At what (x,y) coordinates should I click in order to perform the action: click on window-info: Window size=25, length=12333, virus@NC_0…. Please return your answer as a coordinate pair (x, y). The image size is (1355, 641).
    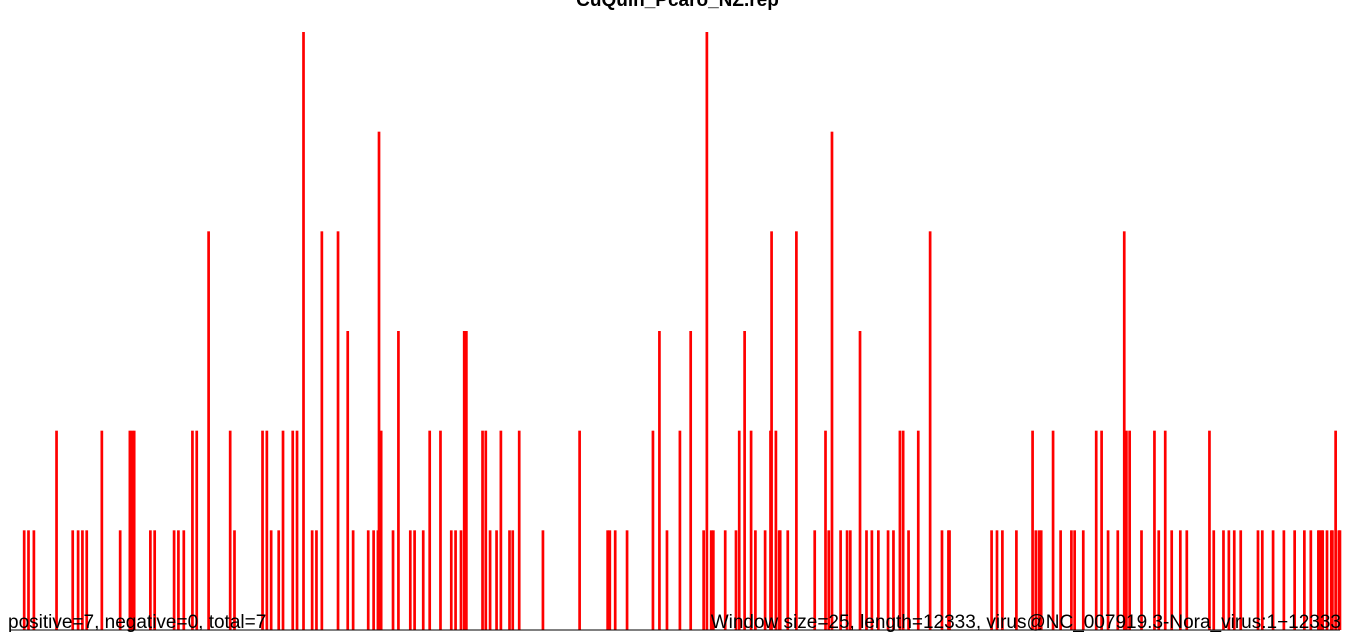
    Looking at the image, I should click on (1025, 622).